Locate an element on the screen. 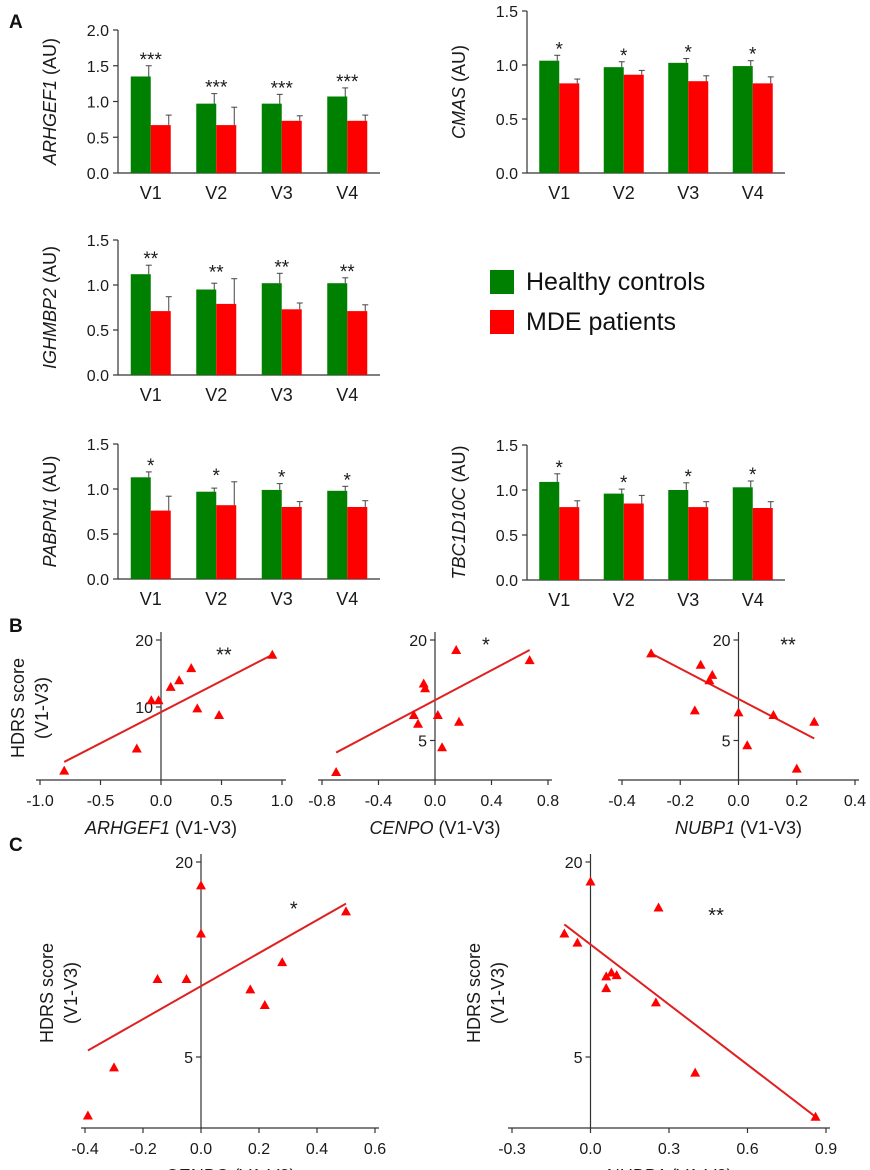 The image size is (870, 1170). bar-chart-2-category-label: V3 is located at coordinates (688, 193).